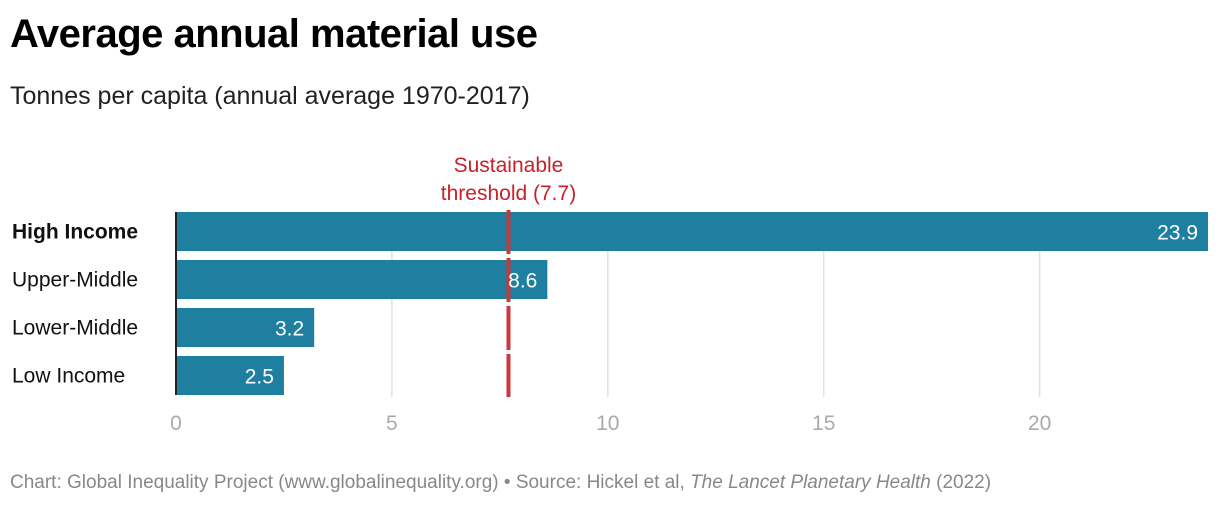  What do you see at coordinates (392, 423) in the screenshot?
I see `x-tick-label: 5` at bounding box center [392, 423].